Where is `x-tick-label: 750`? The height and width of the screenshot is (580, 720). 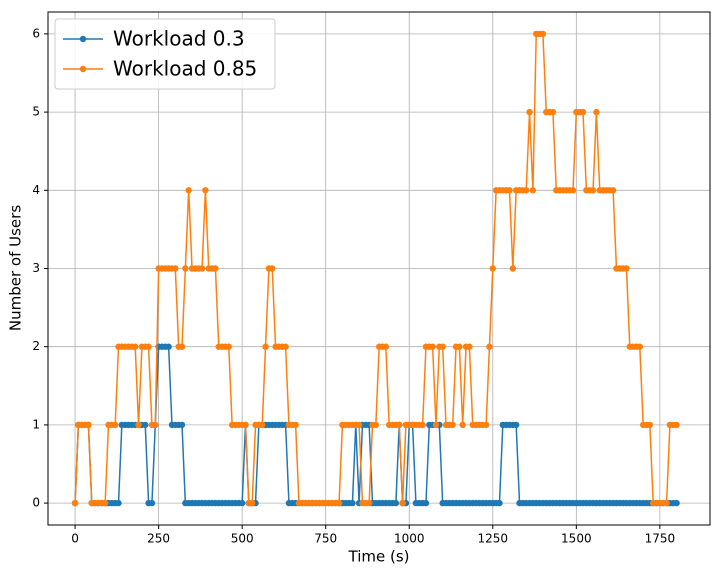
x-tick-label: 750 is located at coordinates (325, 539).